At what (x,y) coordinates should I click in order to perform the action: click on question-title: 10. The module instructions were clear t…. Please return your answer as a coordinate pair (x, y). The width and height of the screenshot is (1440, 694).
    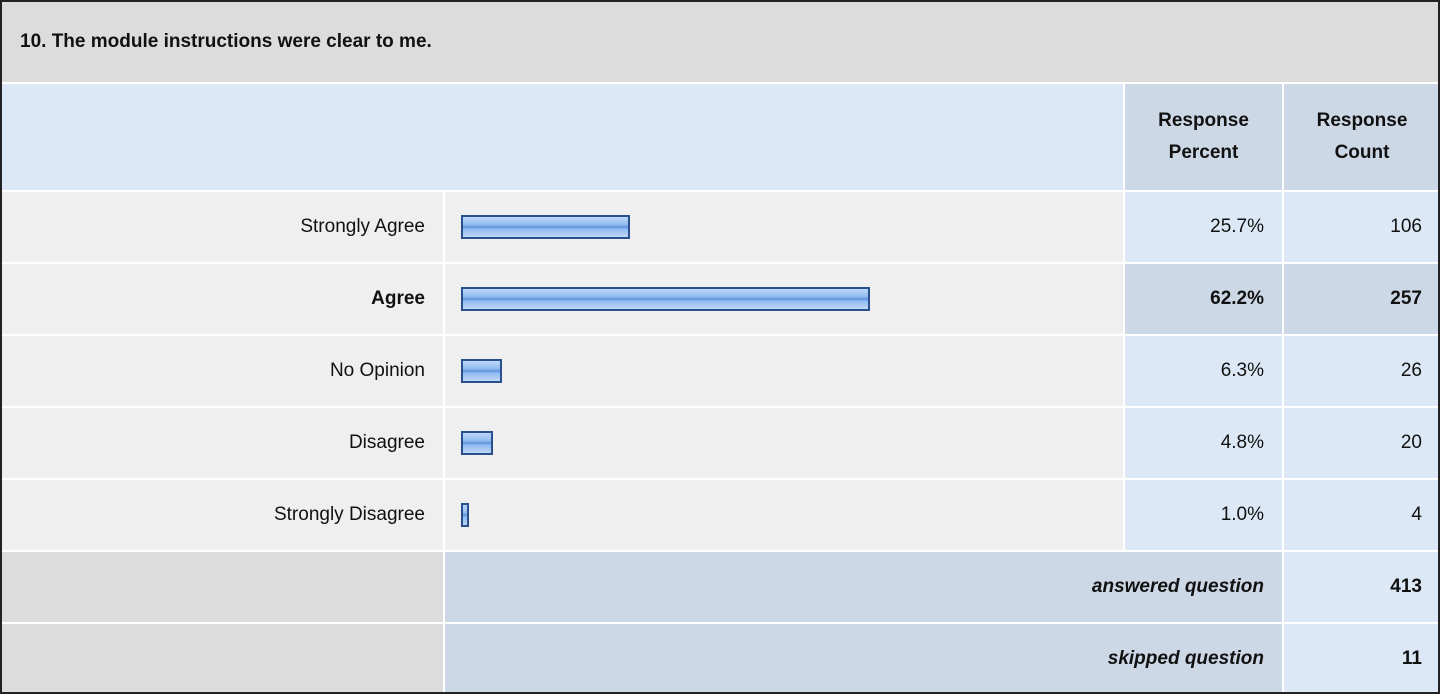
    Looking at the image, I should click on (720, 42).